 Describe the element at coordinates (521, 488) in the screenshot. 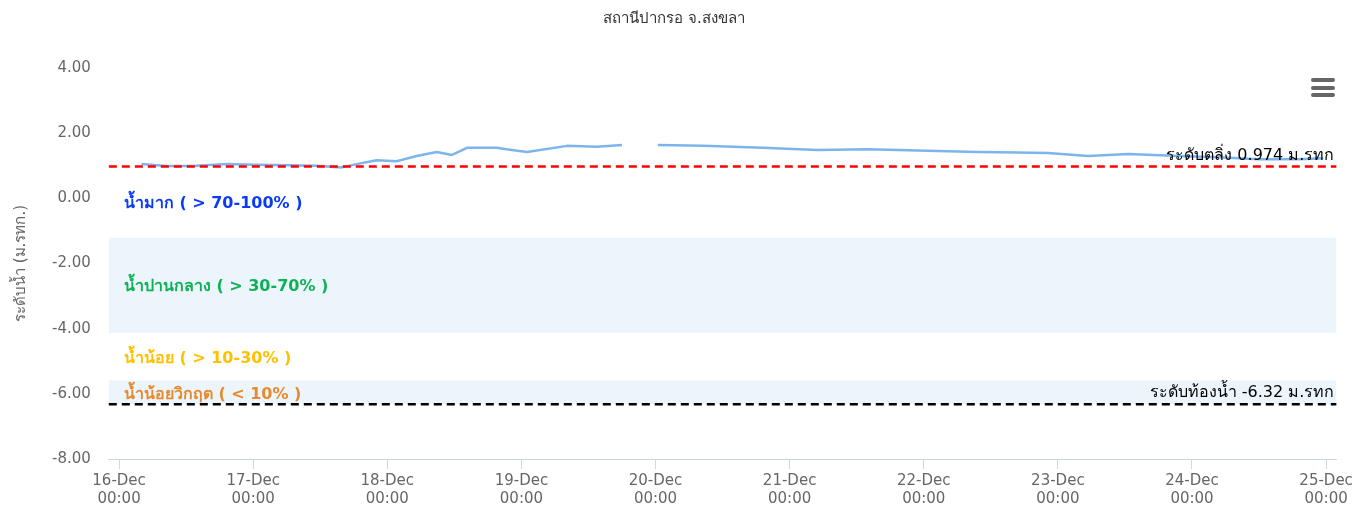

I see `x-tick-label: 19-Dec 00:00` at that location.